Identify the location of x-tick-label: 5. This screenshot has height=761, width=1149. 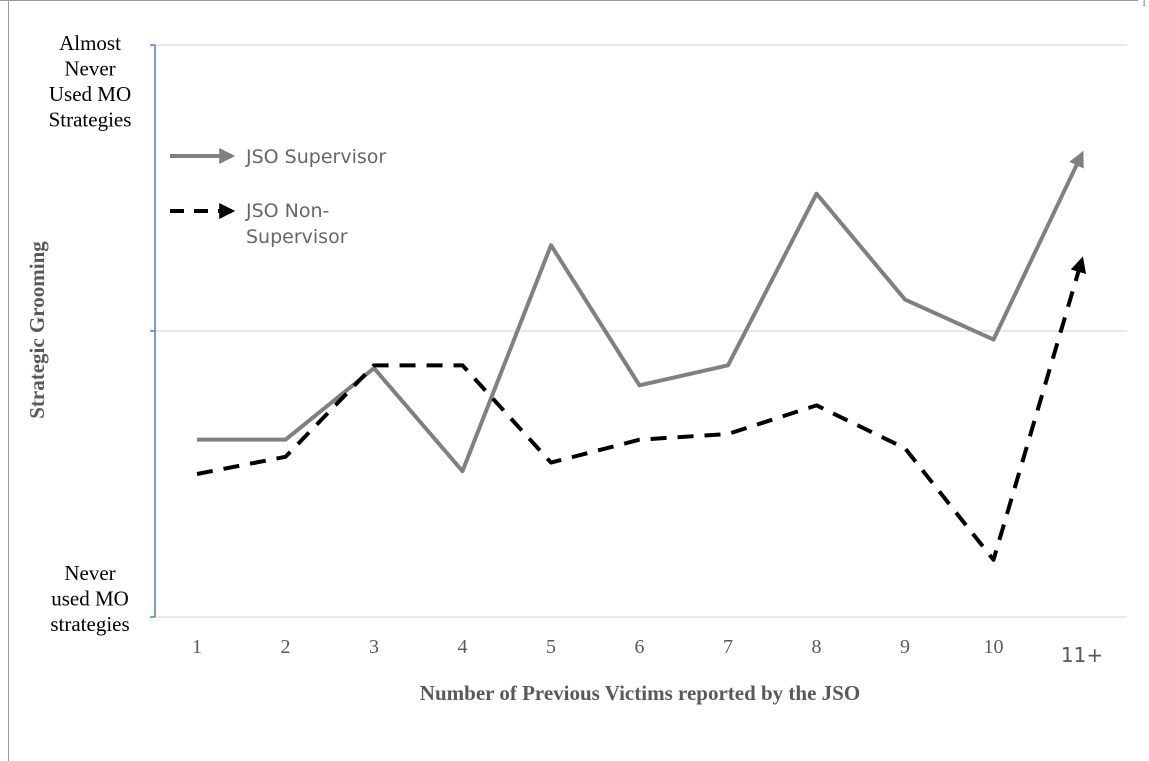
(551, 647).